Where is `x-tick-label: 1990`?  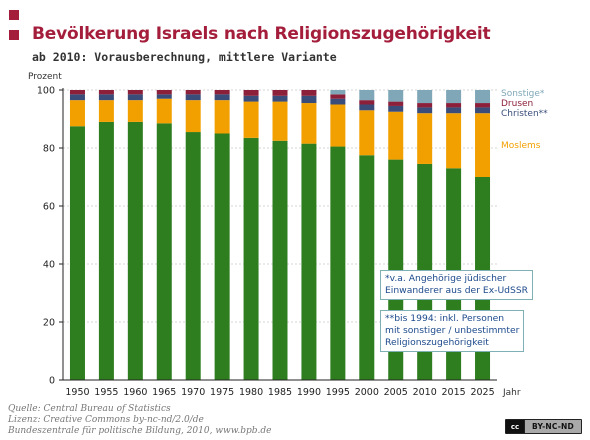
x-tick-label: 1990 is located at coordinates (309, 392).